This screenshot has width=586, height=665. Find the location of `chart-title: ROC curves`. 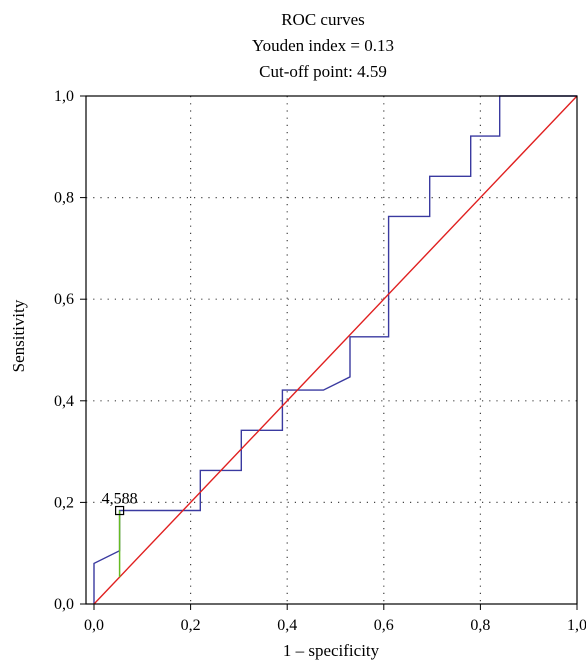

chart-title: ROC curves is located at coordinates (323, 19).